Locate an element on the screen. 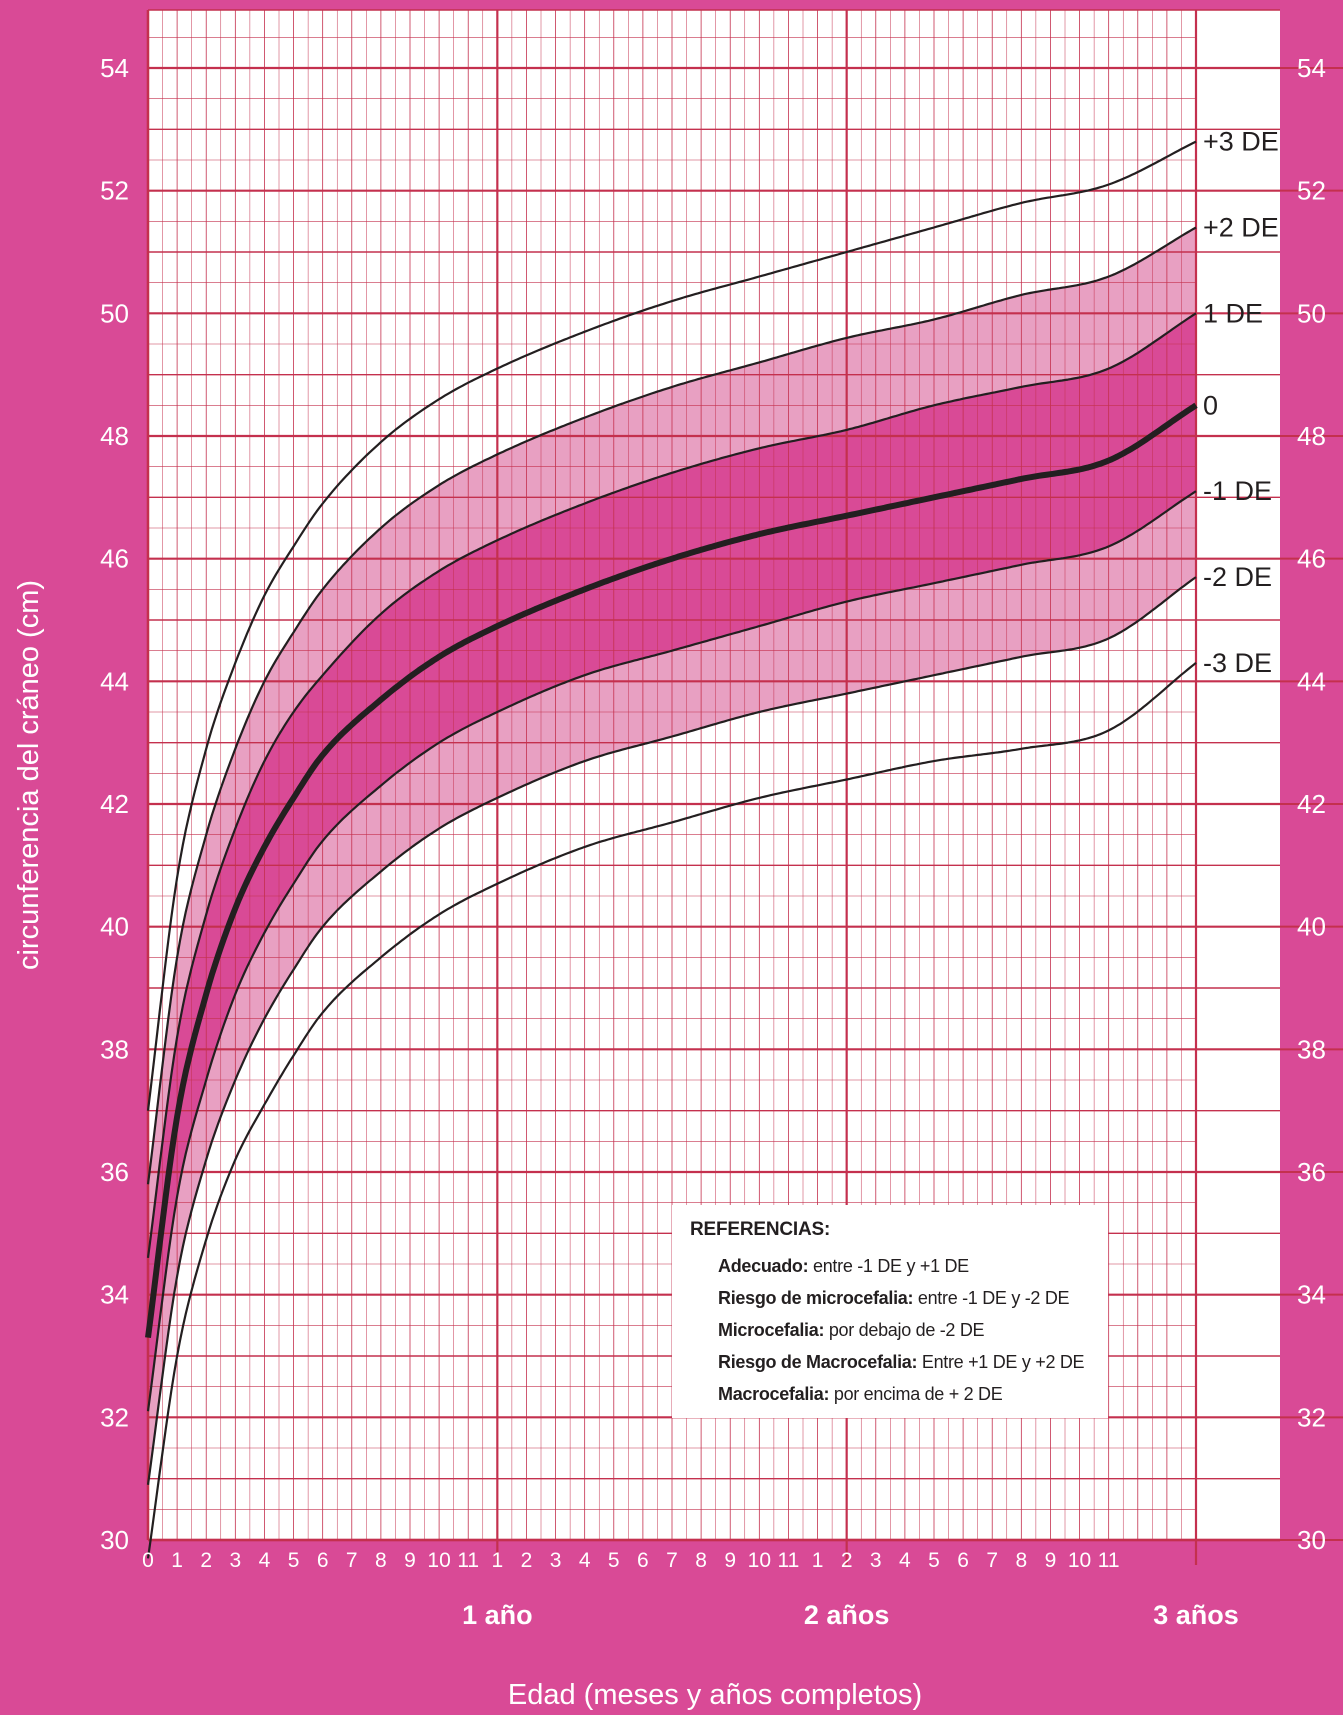 Image resolution: width=1343 pixels, height=1715 pixels. y-tick-label-left: 50 is located at coordinates (114, 313).